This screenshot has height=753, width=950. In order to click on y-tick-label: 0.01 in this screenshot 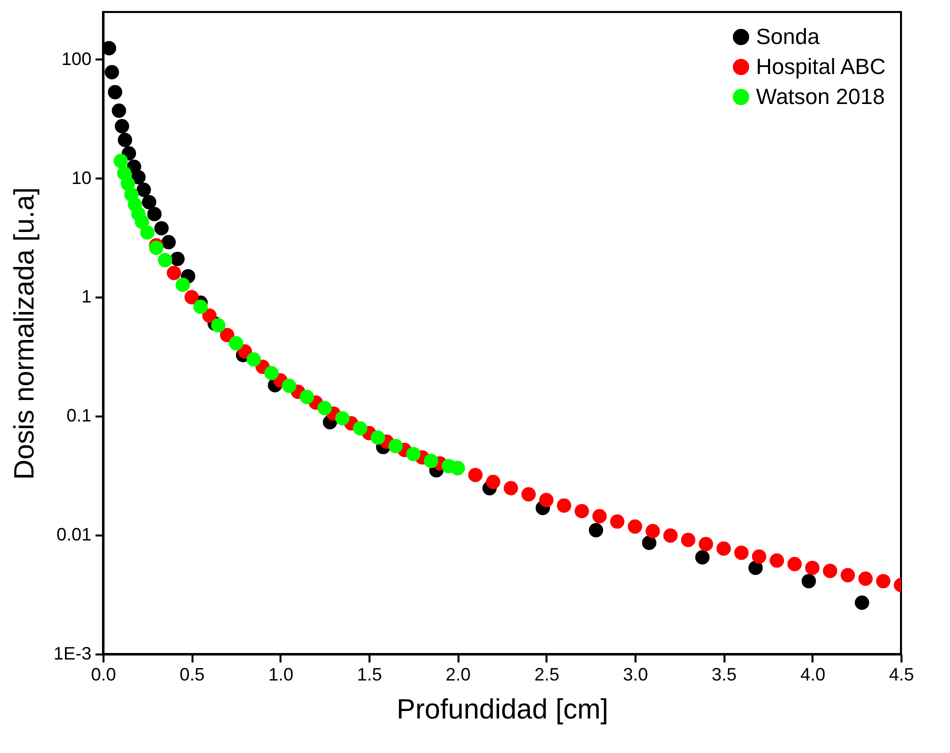, I will do `click(74, 534)`.